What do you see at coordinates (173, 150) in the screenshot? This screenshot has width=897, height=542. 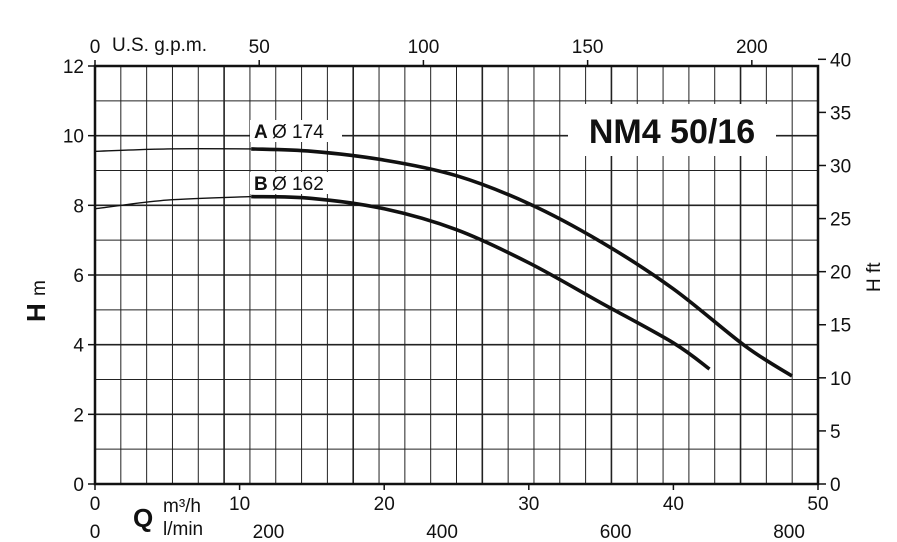 I see `curve-a-extension` at bounding box center [173, 150].